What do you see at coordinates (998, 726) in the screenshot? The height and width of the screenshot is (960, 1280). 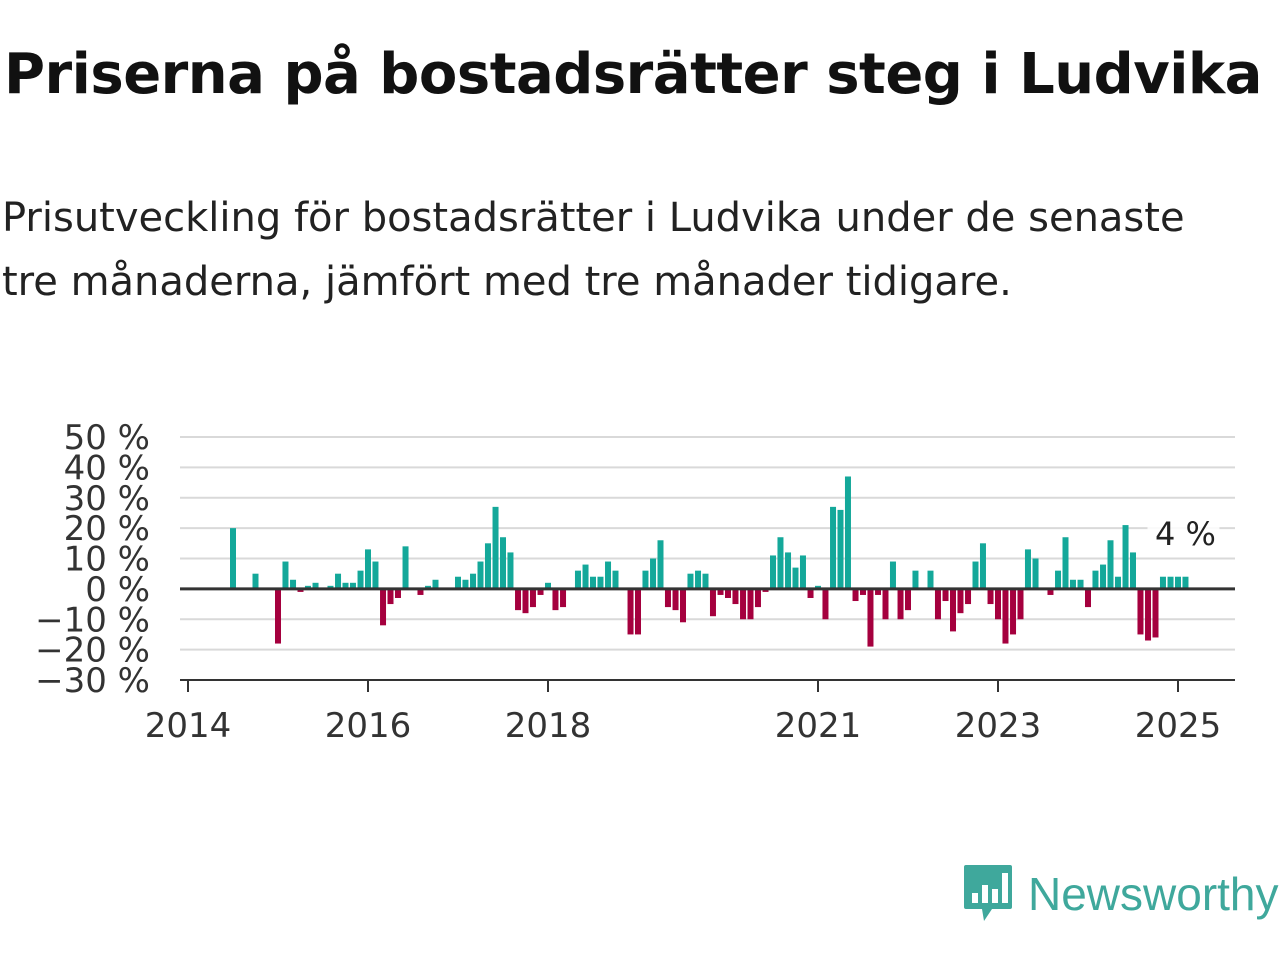 I see `x-tick-label: 2023` at bounding box center [998, 726].